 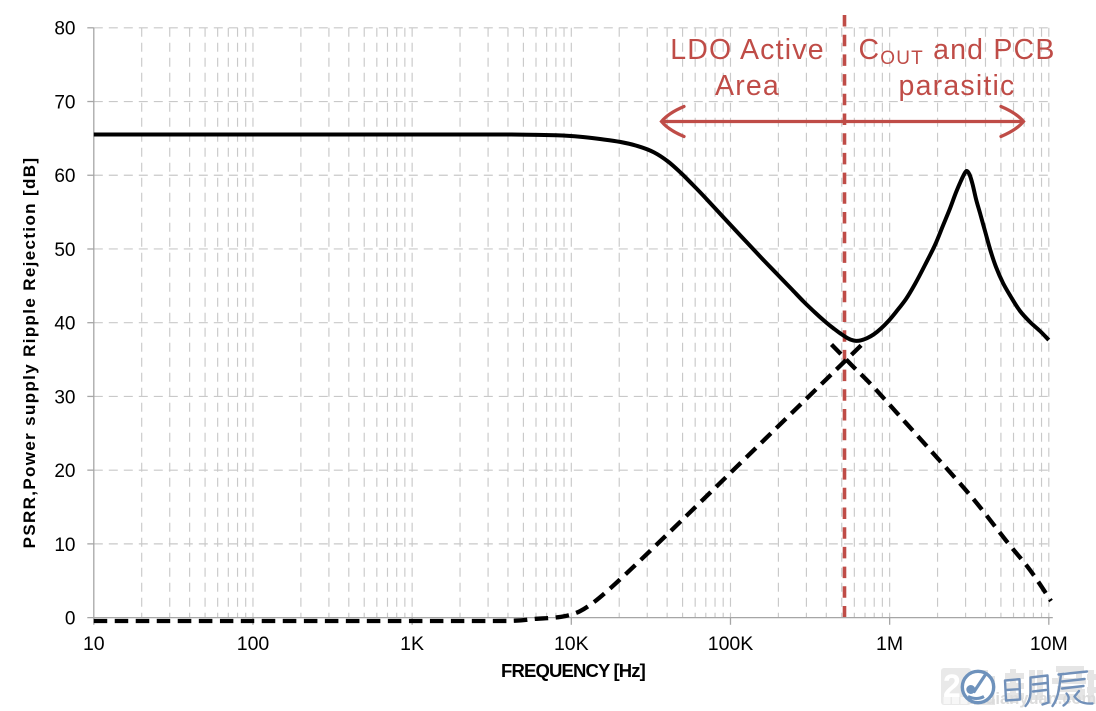 What do you see at coordinates (571, 644) in the screenshot?
I see `svg-text: 10K` at bounding box center [571, 644].